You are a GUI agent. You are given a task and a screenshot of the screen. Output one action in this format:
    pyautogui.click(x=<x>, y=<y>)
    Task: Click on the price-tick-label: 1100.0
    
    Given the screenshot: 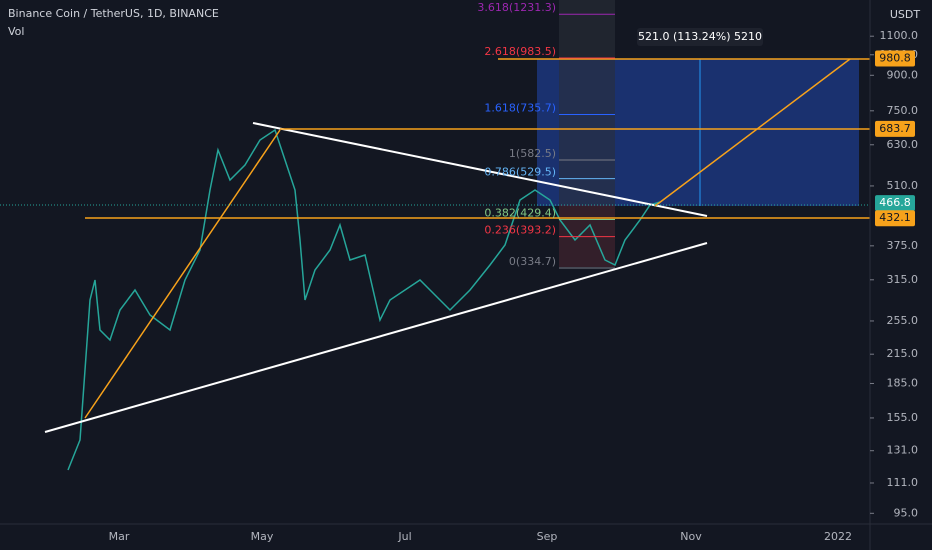 What is the action you would take?
    pyautogui.click(x=899, y=35)
    